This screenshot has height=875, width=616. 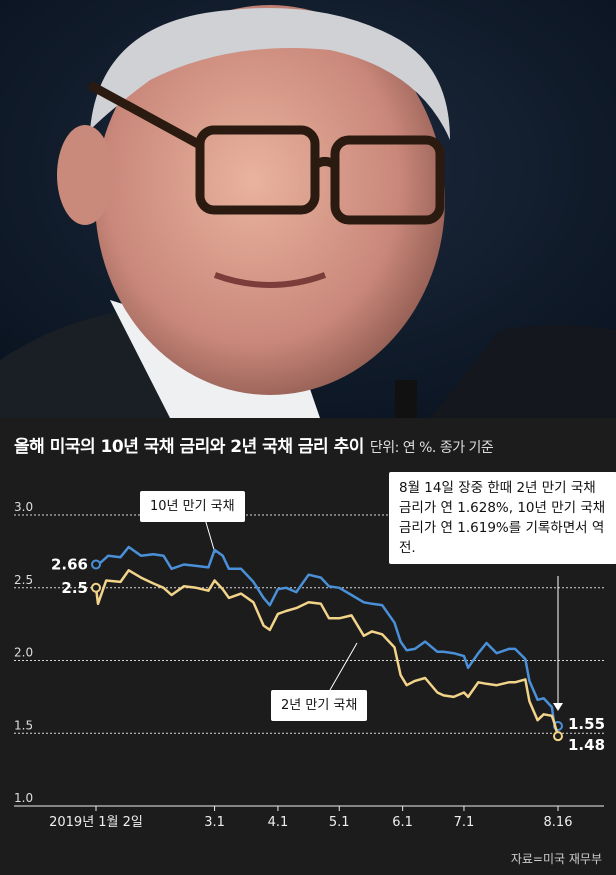 I want to click on series-end-label: 1.55, so click(x=586, y=724).